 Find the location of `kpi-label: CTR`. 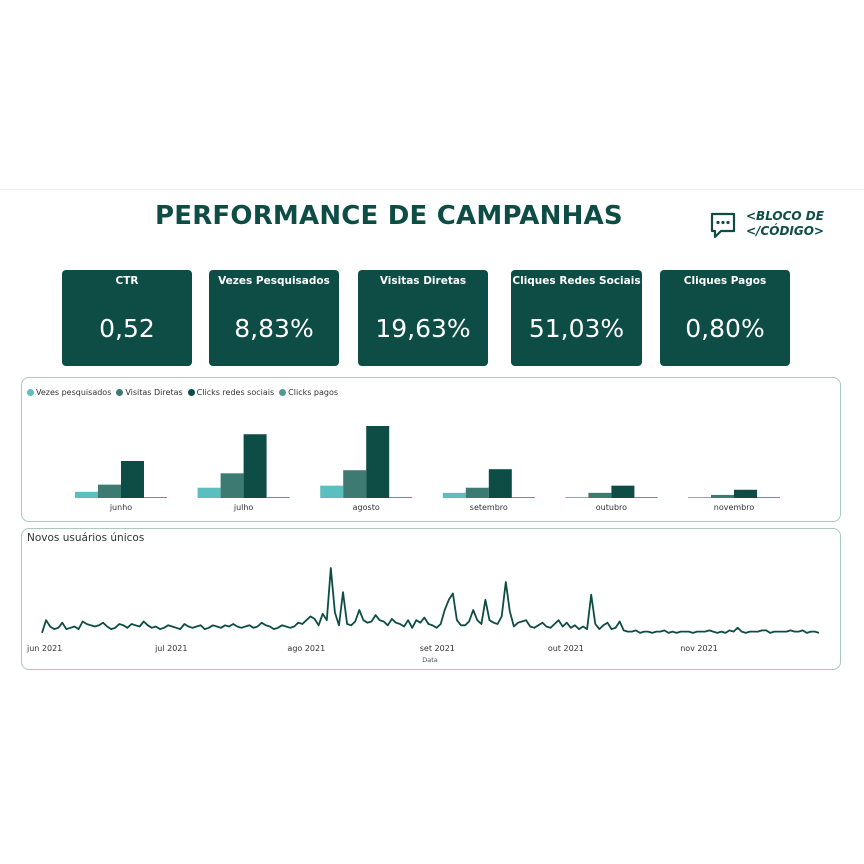

kpi-label: CTR is located at coordinates (127, 281).